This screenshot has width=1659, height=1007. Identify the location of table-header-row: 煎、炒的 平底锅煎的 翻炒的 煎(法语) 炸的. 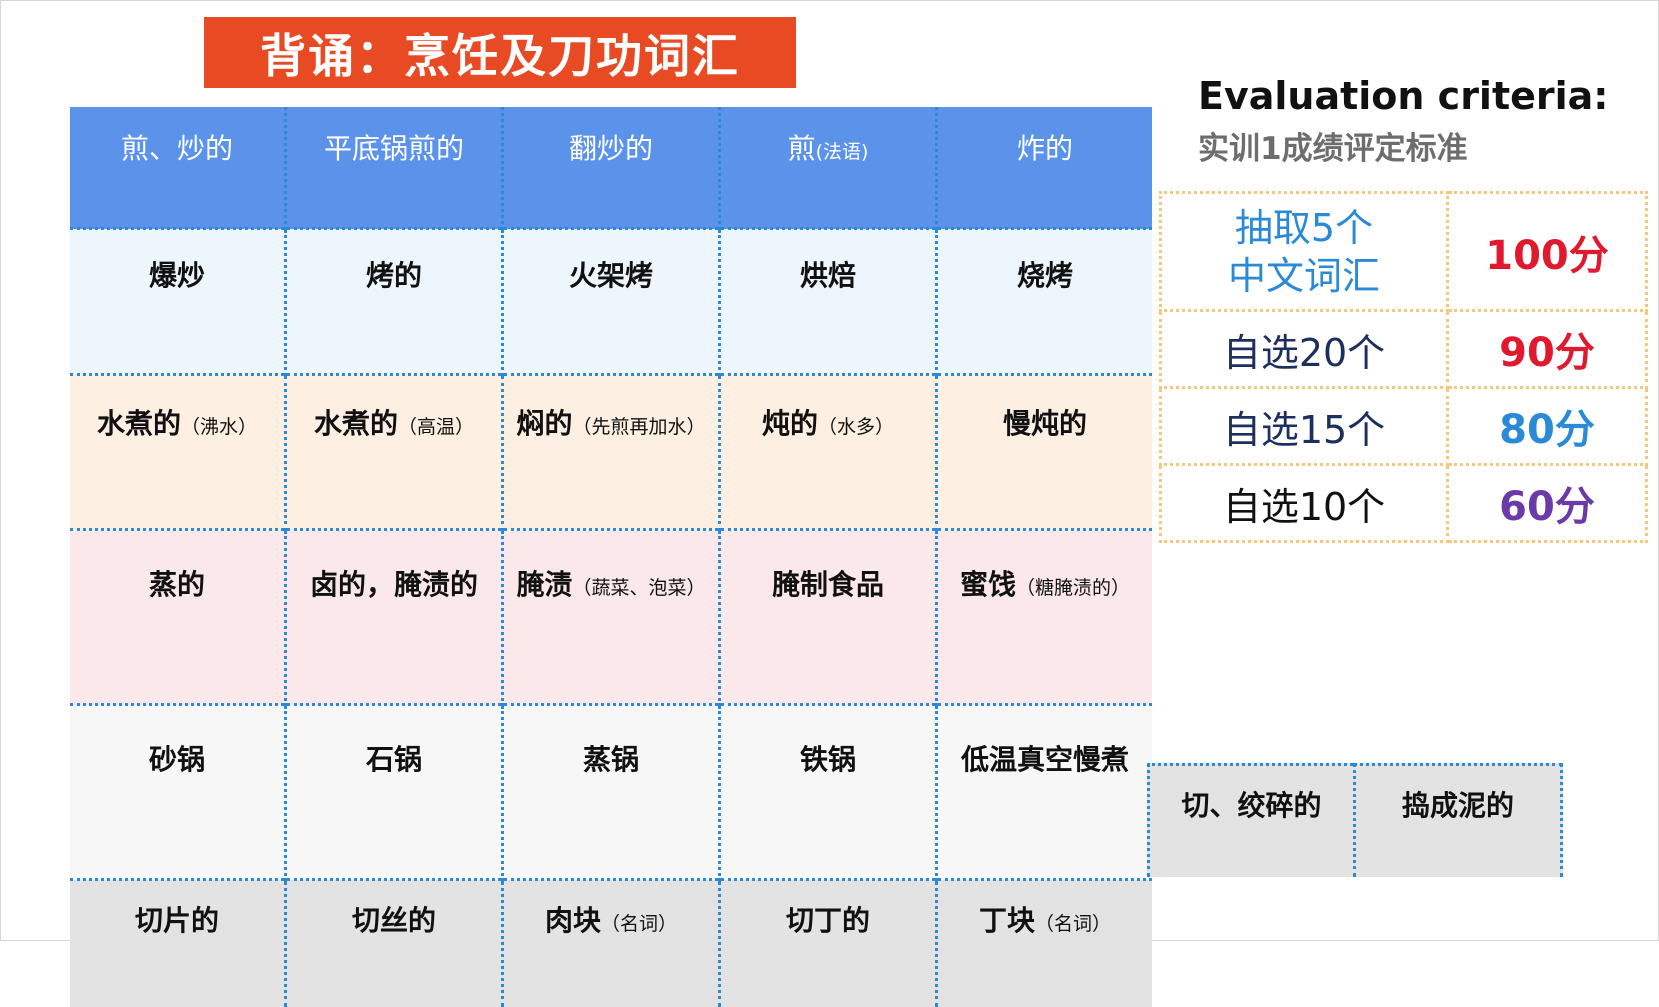
(611, 168).